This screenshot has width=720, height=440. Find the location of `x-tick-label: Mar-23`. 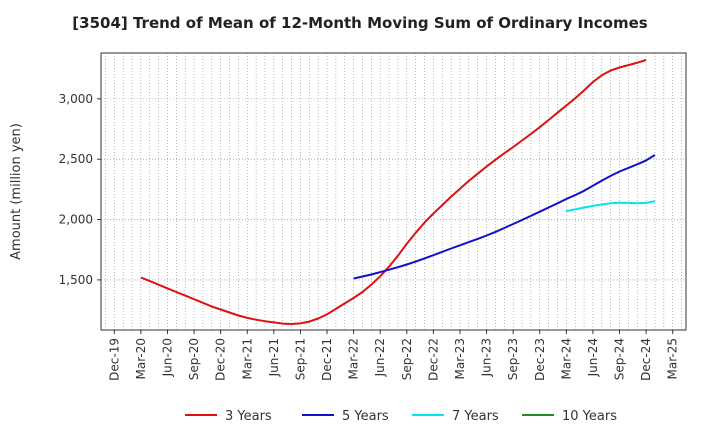

x-tick-label: Mar-23 is located at coordinates (460, 358).